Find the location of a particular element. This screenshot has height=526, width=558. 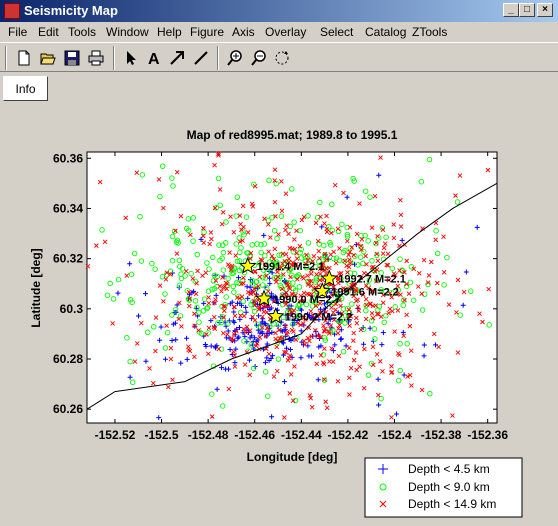

x-tick-label: -152.52 is located at coordinates (115, 435).